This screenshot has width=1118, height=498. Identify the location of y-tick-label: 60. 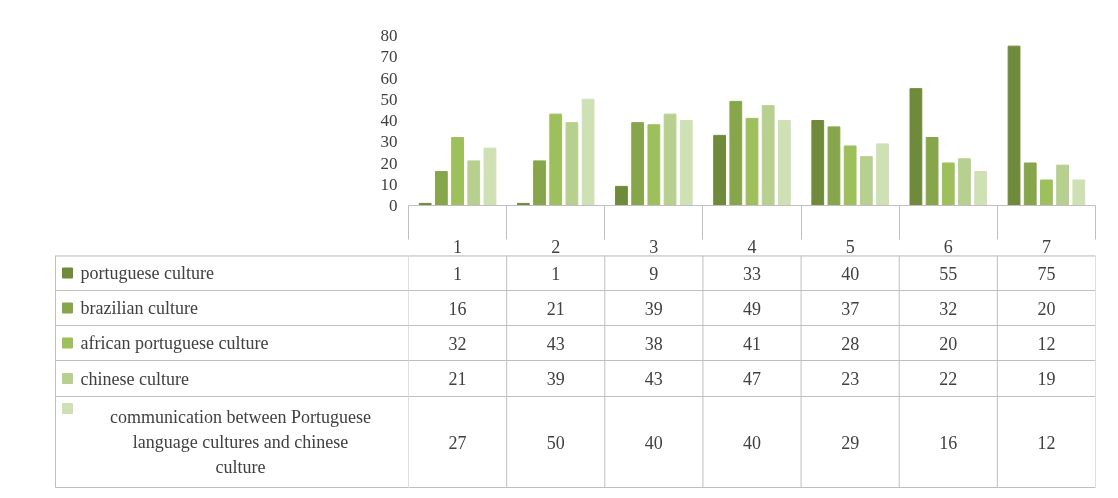
(389, 78).